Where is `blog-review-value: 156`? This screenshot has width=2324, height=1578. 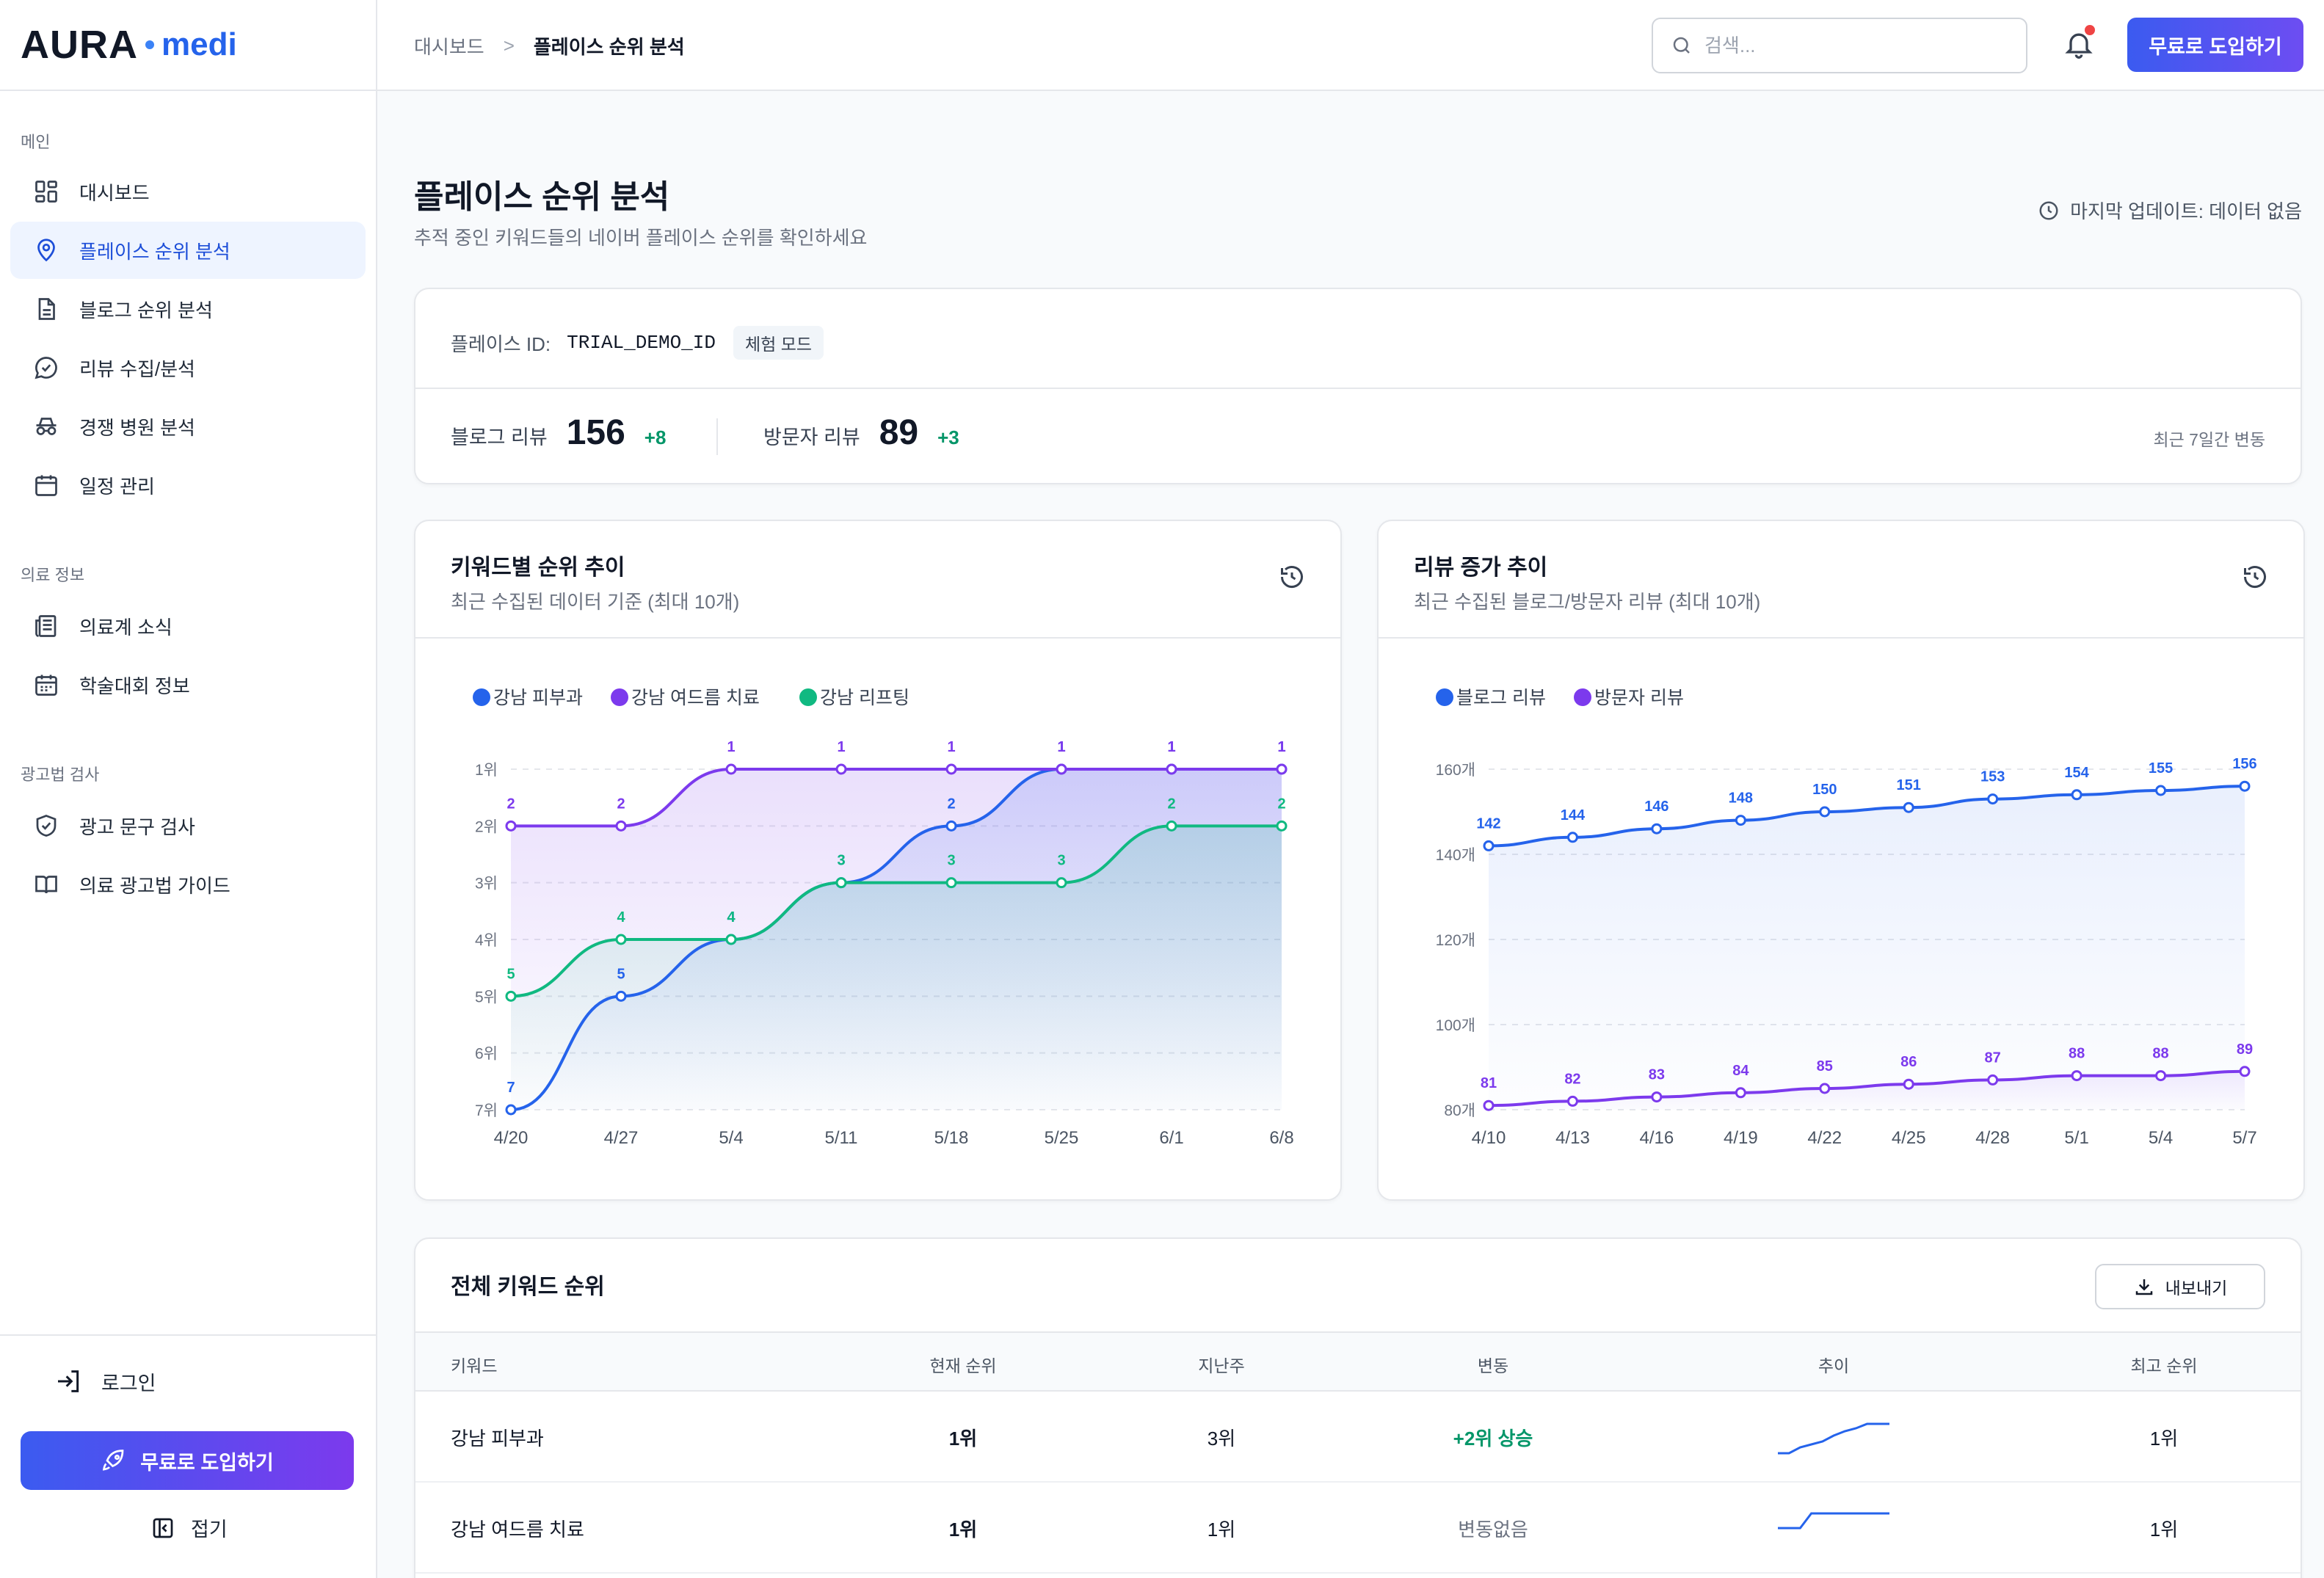
blog-review-value: 156 is located at coordinates (595, 433).